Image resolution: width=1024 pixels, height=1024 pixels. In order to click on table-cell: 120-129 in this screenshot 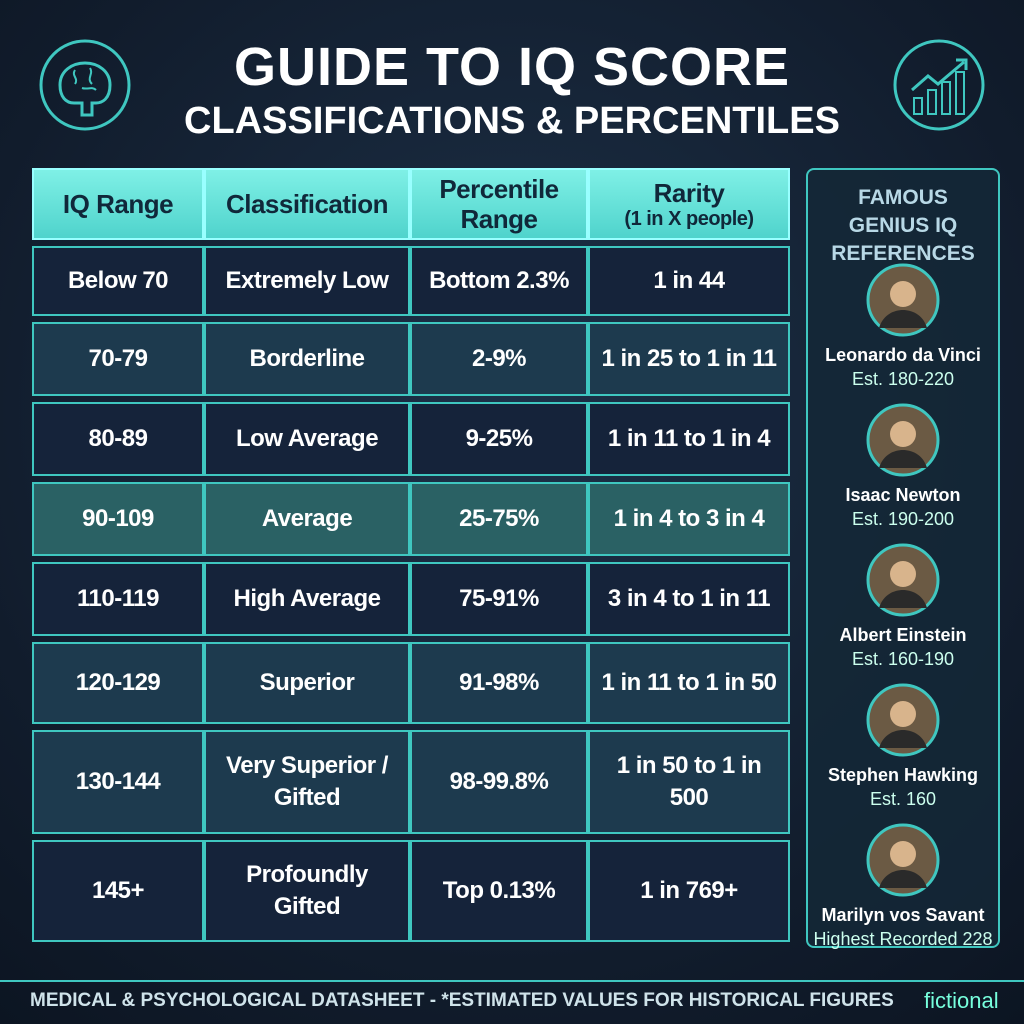, I will do `click(118, 683)`.